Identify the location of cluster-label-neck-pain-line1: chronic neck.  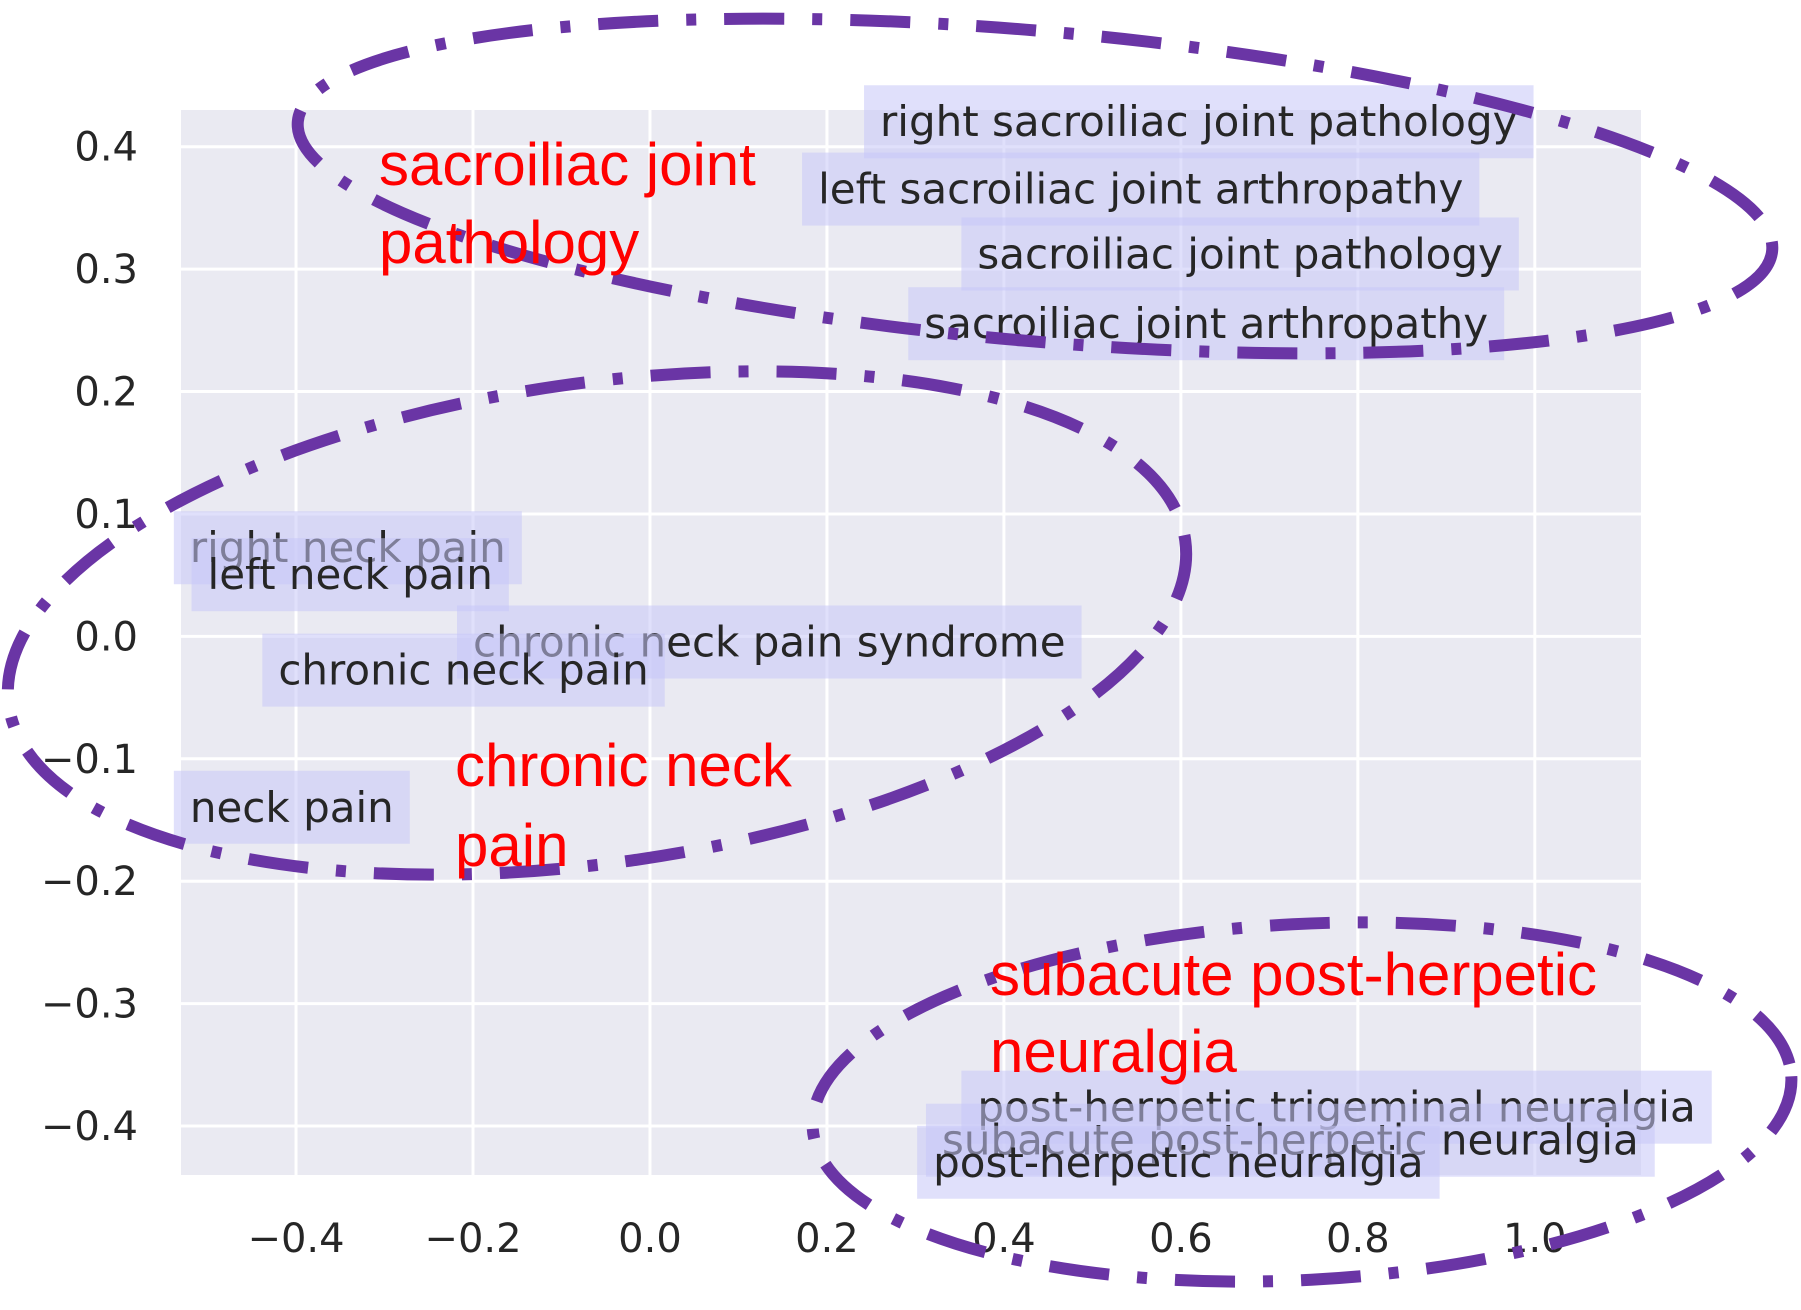
(624, 765).